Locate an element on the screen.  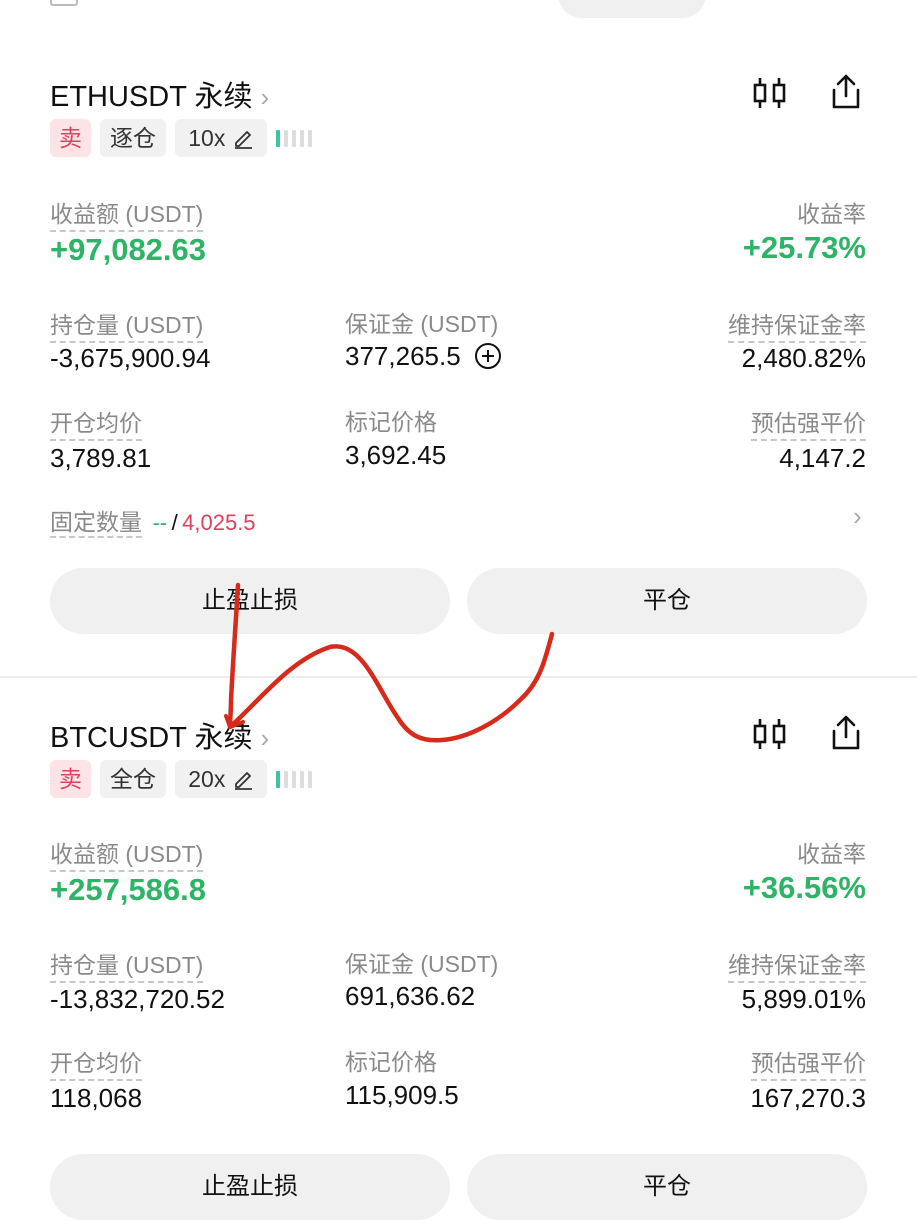
margin-mode-badge: 逐仓 is located at coordinates (133, 138).